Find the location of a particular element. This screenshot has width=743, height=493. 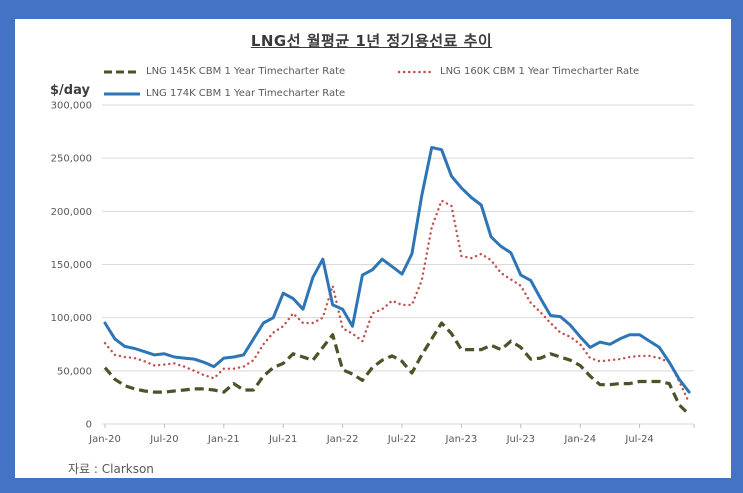

x-tick-label: Jan-21 is located at coordinates (223, 439).